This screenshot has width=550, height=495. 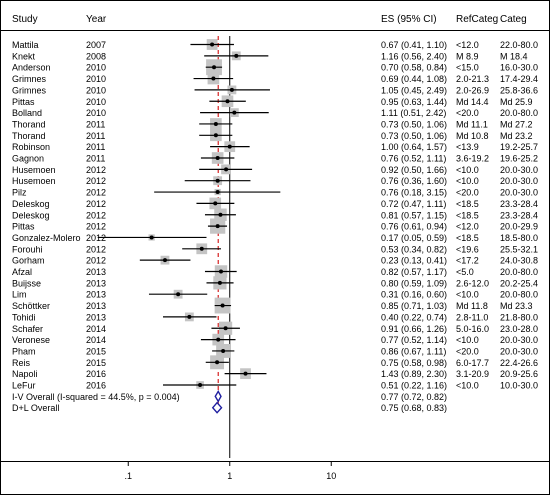 What do you see at coordinates (96, 386) in the screenshot?
I see `year-label: 2016` at bounding box center [96, 386].